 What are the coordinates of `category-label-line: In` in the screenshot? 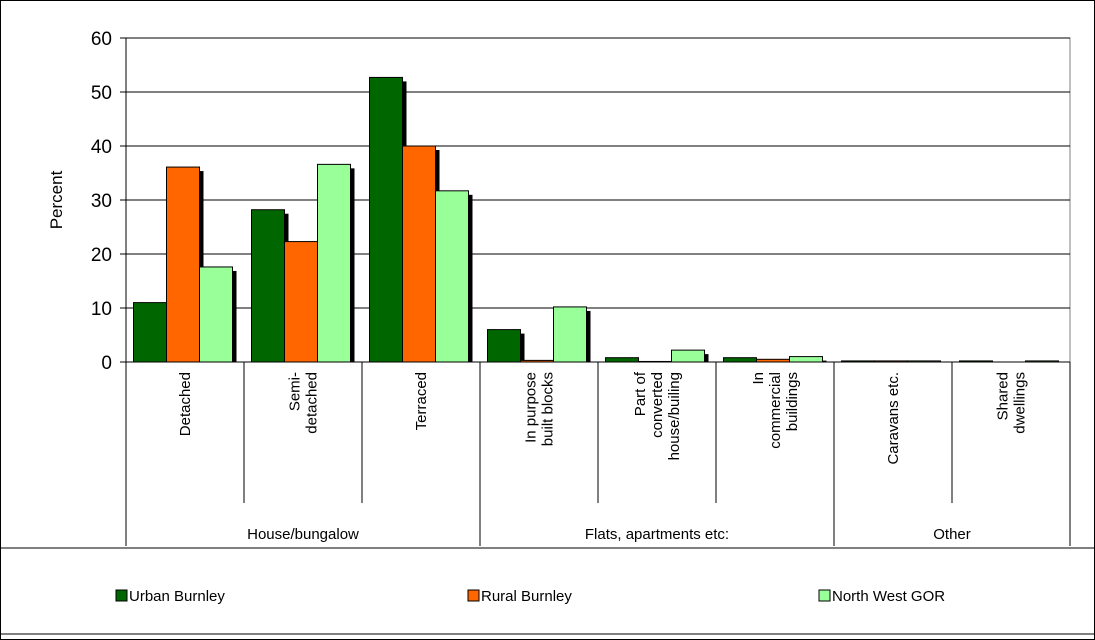 It's located at (758, 378).